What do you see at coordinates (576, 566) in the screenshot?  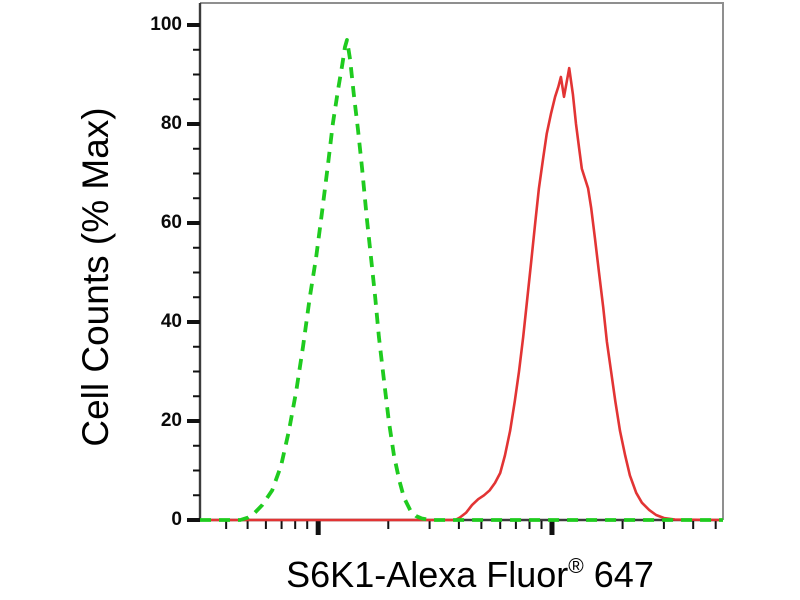 I see `registered-trademark-icon: ®` at bounding box center [576, 566].